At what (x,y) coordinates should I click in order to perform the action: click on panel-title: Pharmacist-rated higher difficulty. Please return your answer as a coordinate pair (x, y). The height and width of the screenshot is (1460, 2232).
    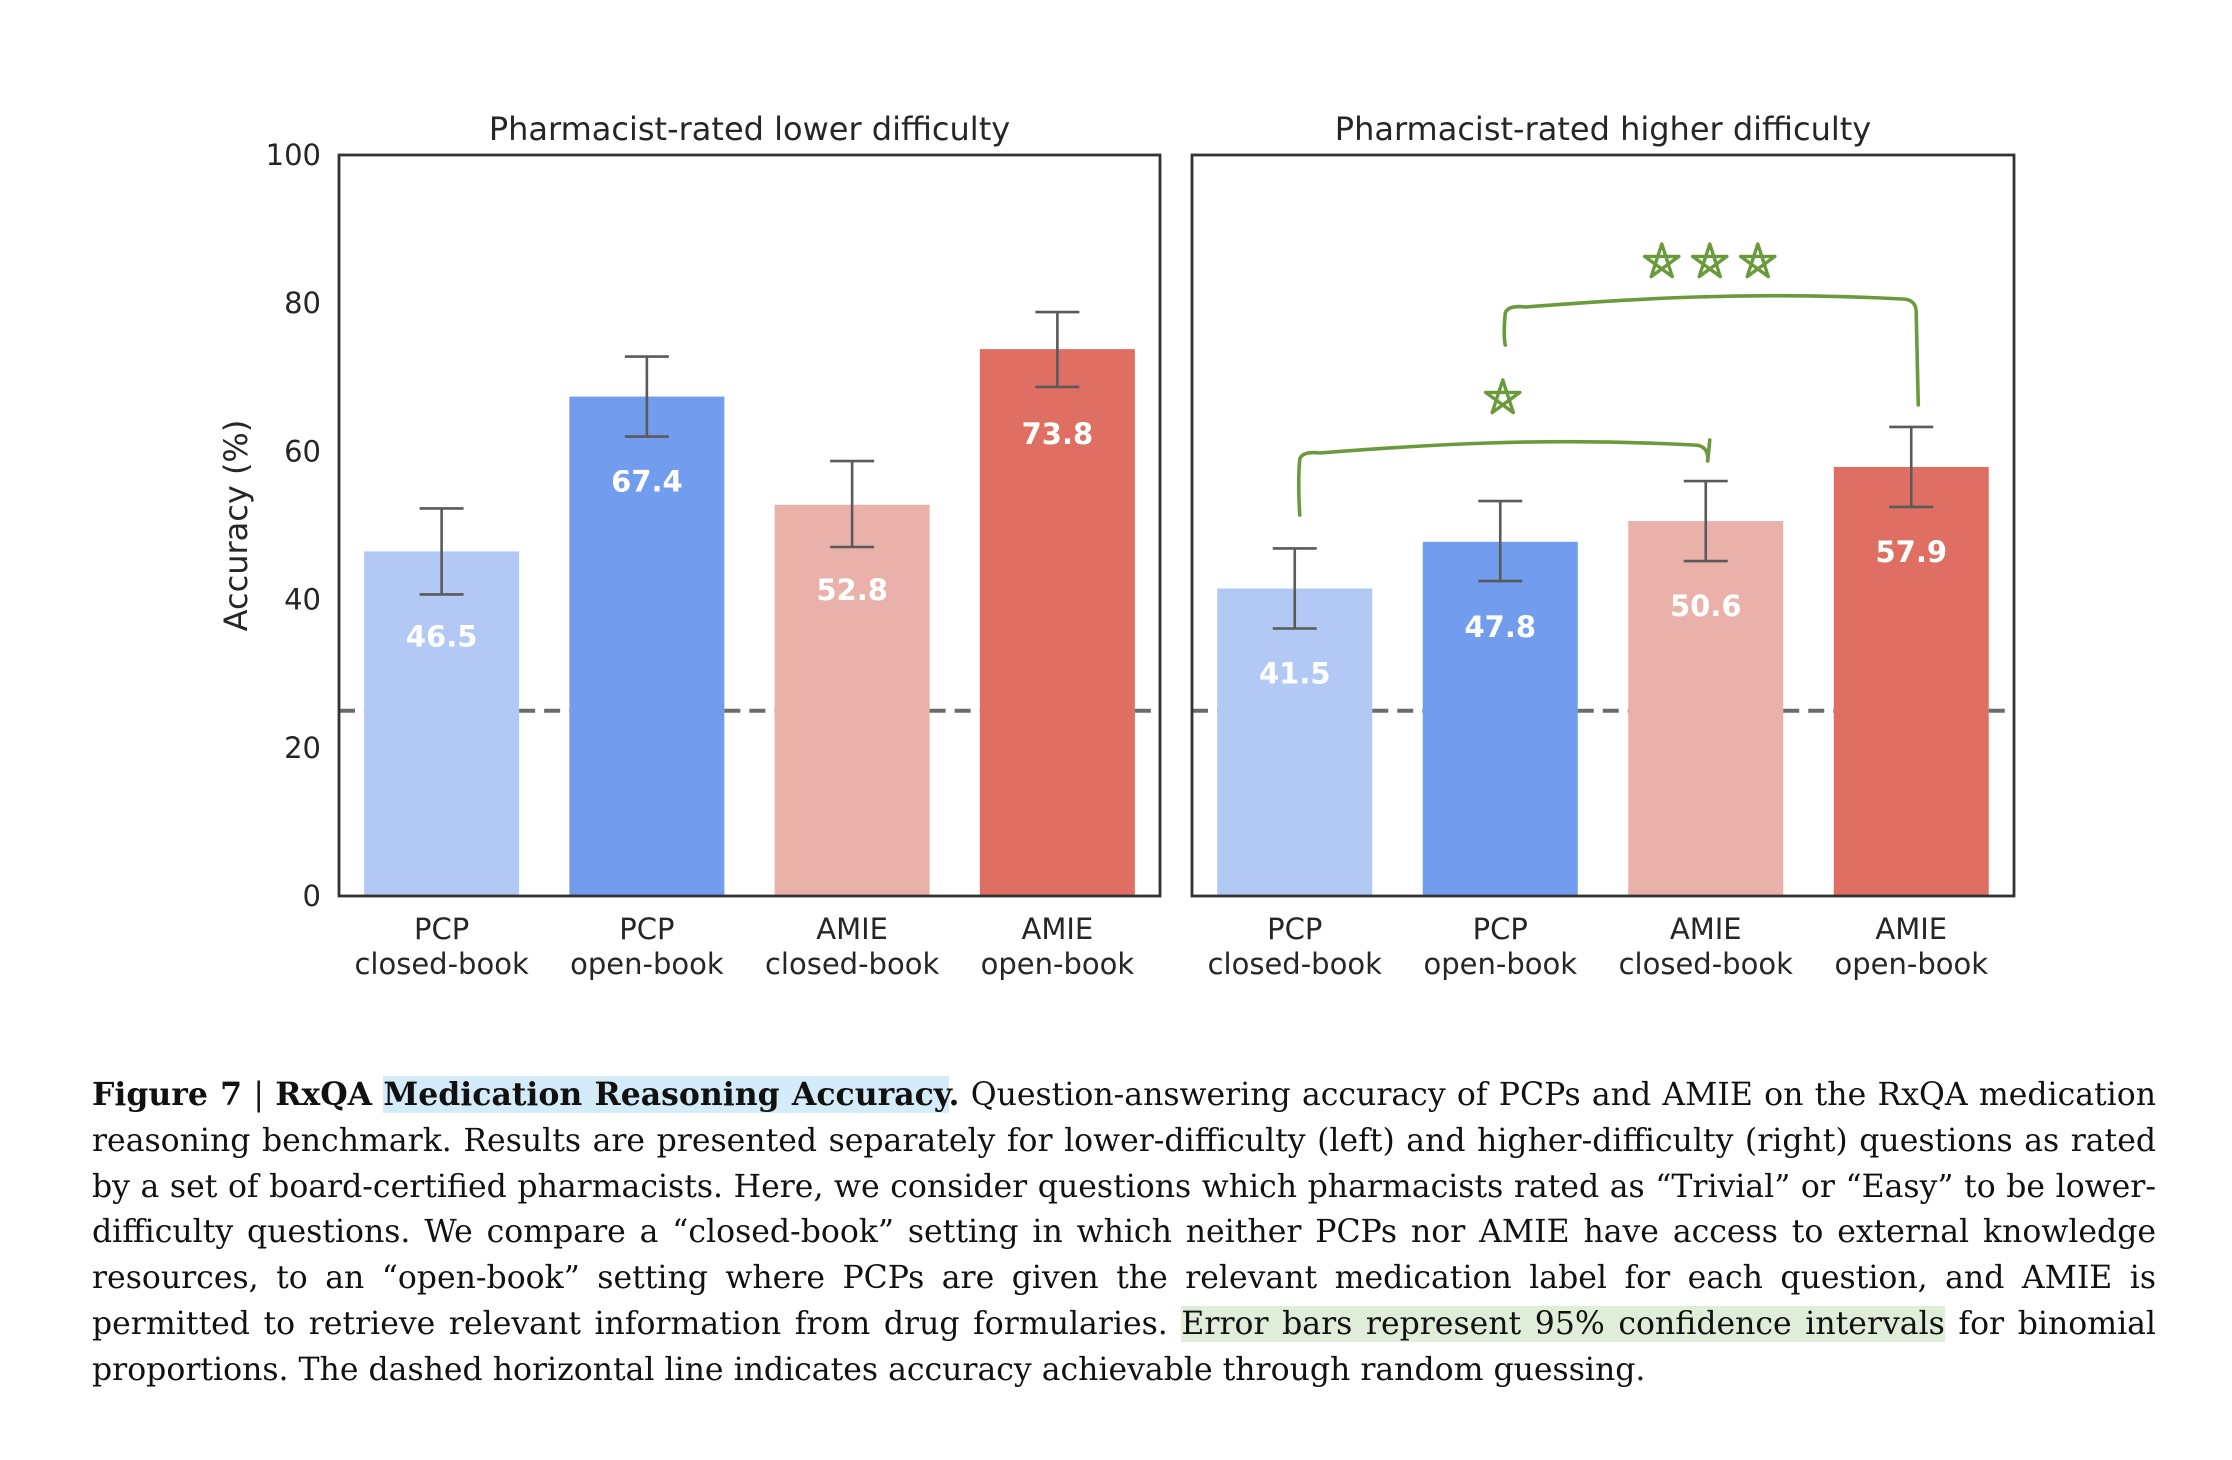
    Looking at the image, I should click on (1603, 129).